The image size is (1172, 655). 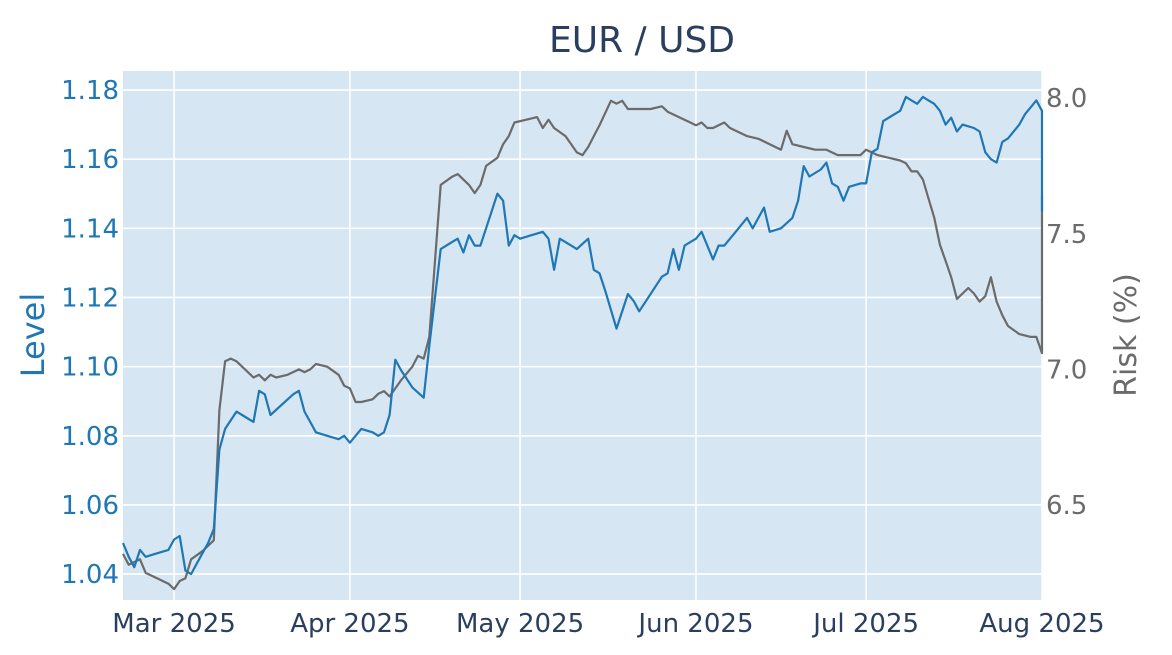 What do you see at coordinates (1126, 335) in the screenshot?
I see `y-axis-right-label: Risk (%)` at bounding box center [1126, 335].